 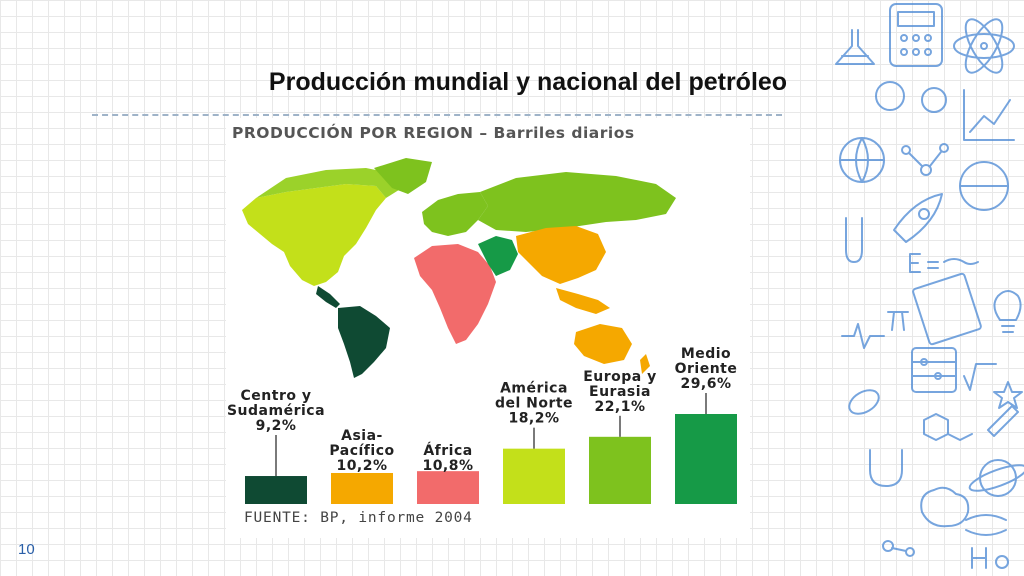 I want to click on value-label-0: 9,2%, so click(x=276, y=426).